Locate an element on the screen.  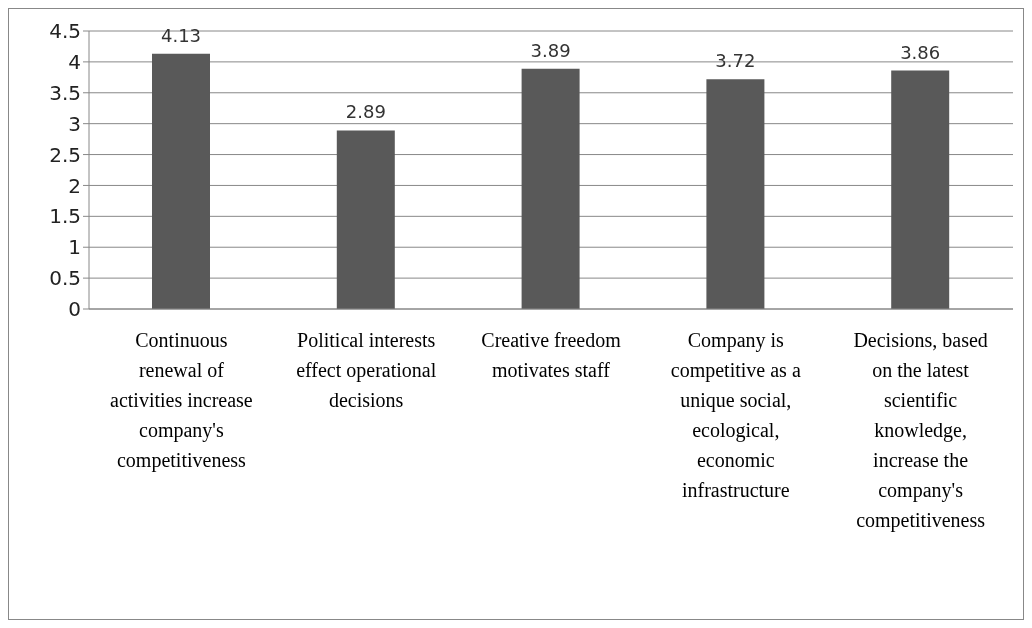
y-tick-label: 3 is located at coordinates (74, 123).